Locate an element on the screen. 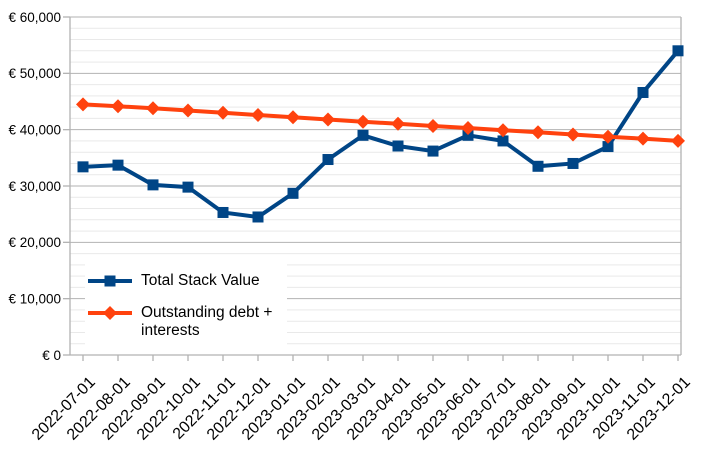 Image resolution: width=707 pixels, height=449 pixels. legend-item-total-stack-value: Total Stack Value is located at coordinates (187, 281).